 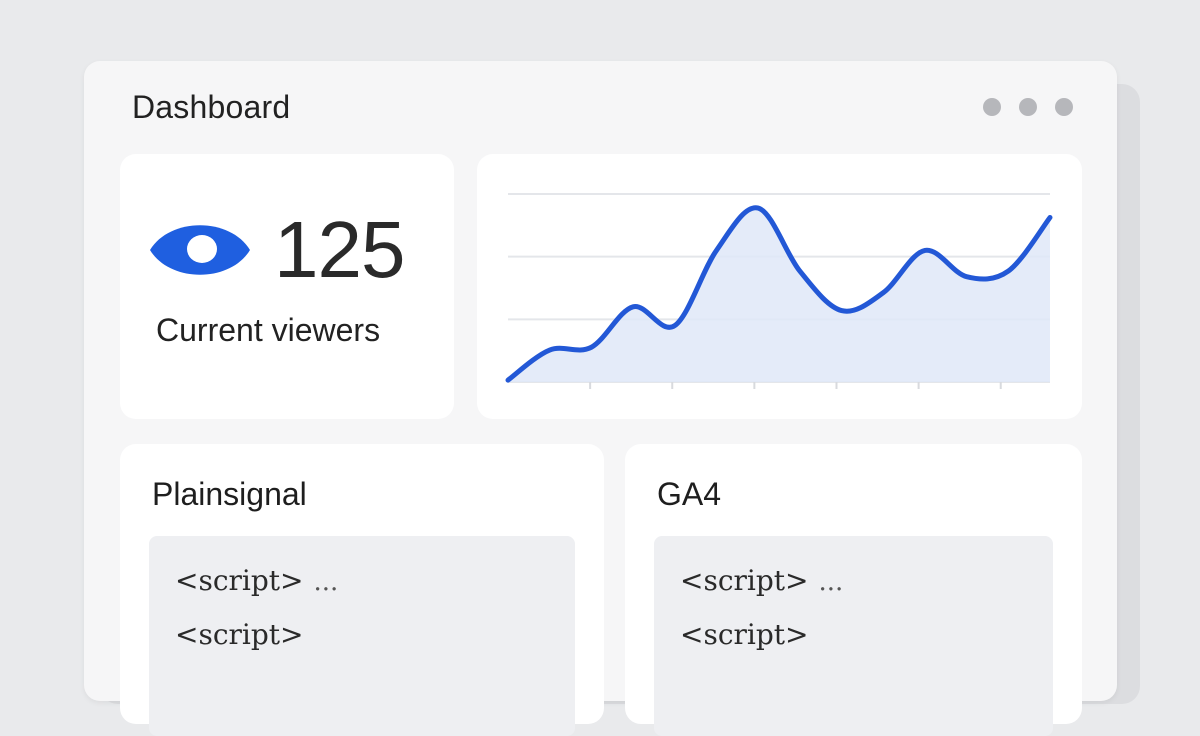 I want to click on code-snippet-plainsignal: <script>... <script>, so click(x=362, y=636).